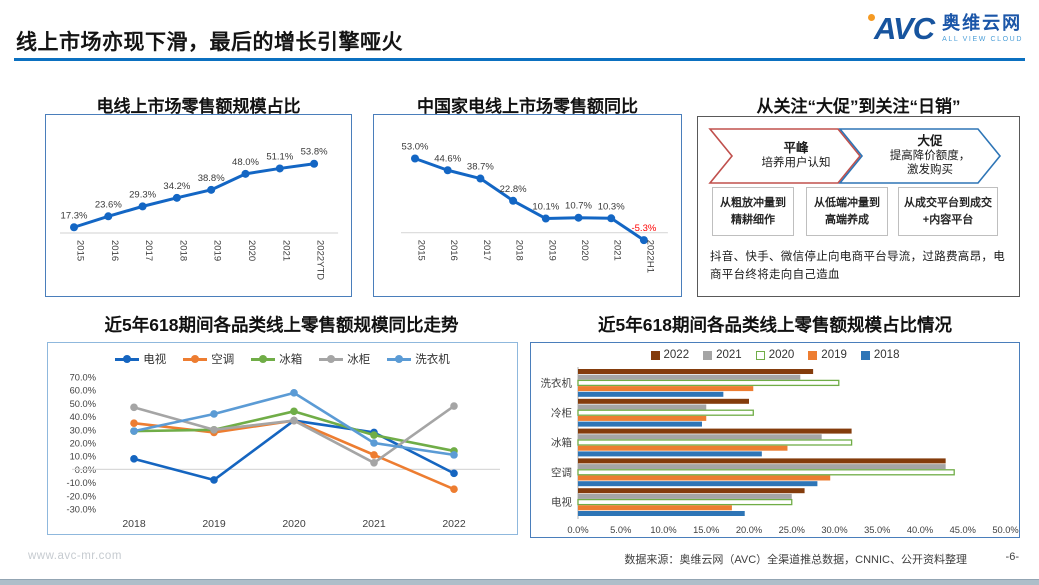  What do you see at coordinates (142, 194) in the screenshot?
I see `svg-text: 29.3%` at bounding box center [142, 194].